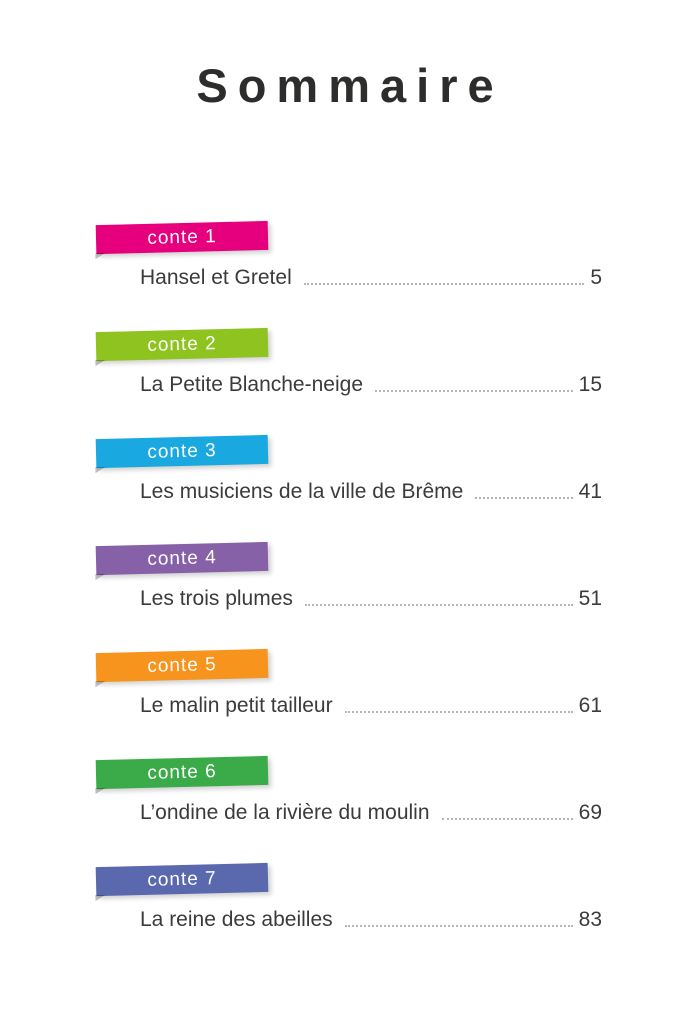 This screenshot has height=1023, width=700. I want to click on conte-badge-label: conte 2, so click(182, 344).